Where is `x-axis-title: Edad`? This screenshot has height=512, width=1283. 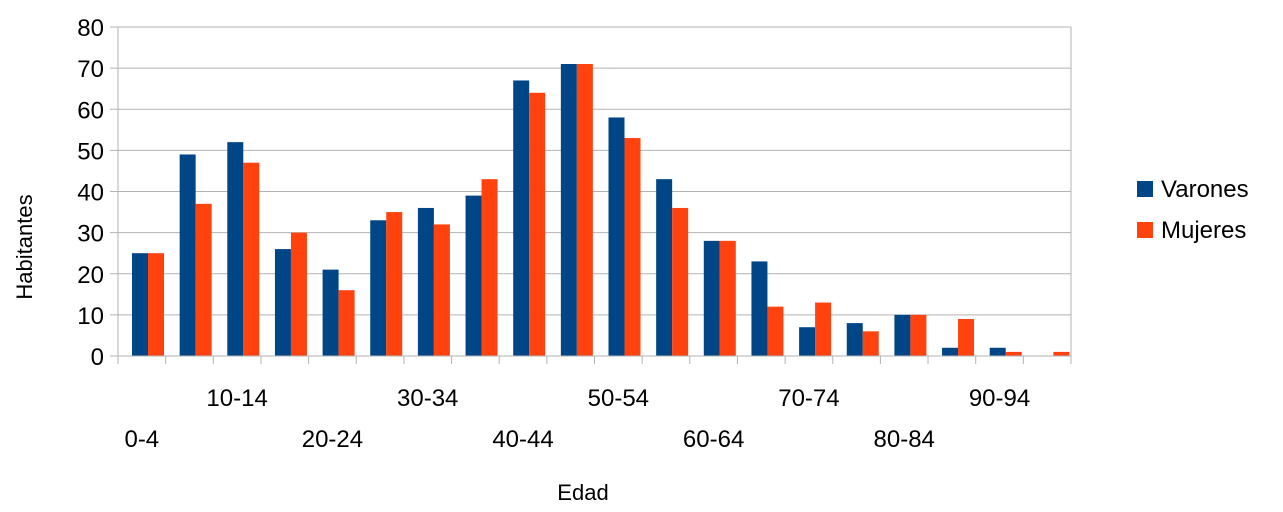
x-axis-title: Edad is located at coordinates (582, 492).